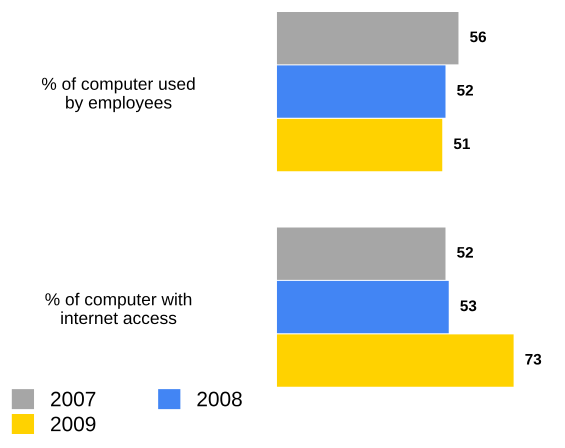 The image size is (565, 448). I want to click on data-label: 51, so click(462, 144).